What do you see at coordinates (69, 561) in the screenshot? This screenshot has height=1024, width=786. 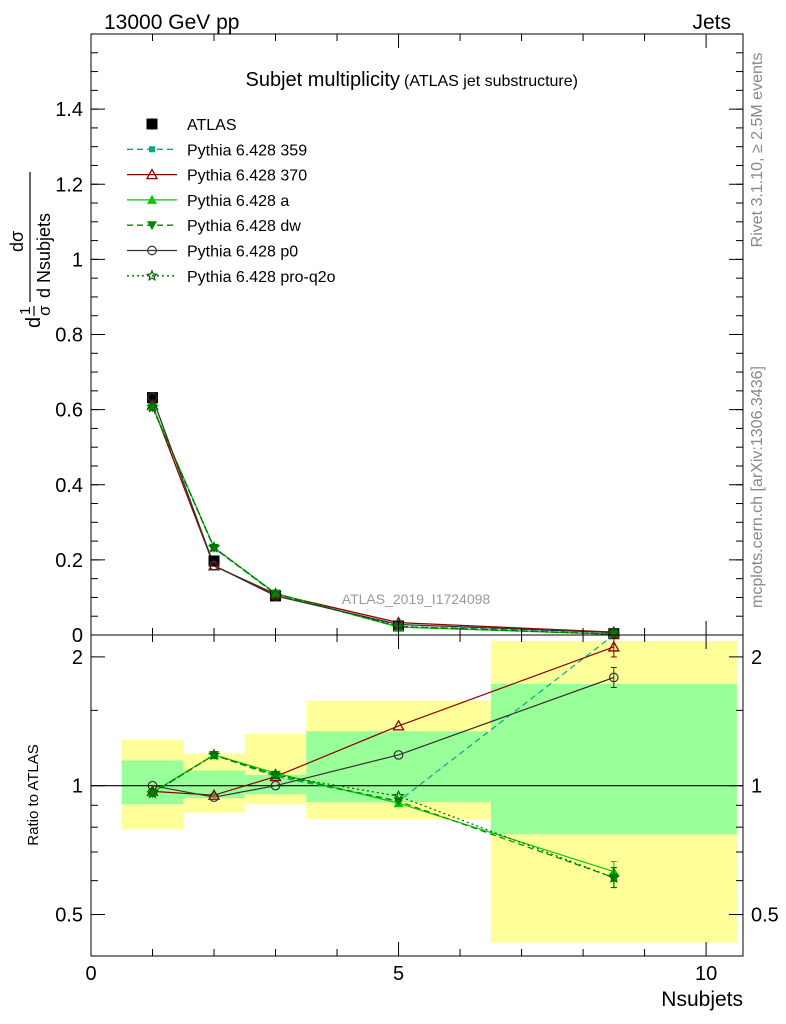 I see `y-tick-label: 0.2` at bounding box center [69, 561].